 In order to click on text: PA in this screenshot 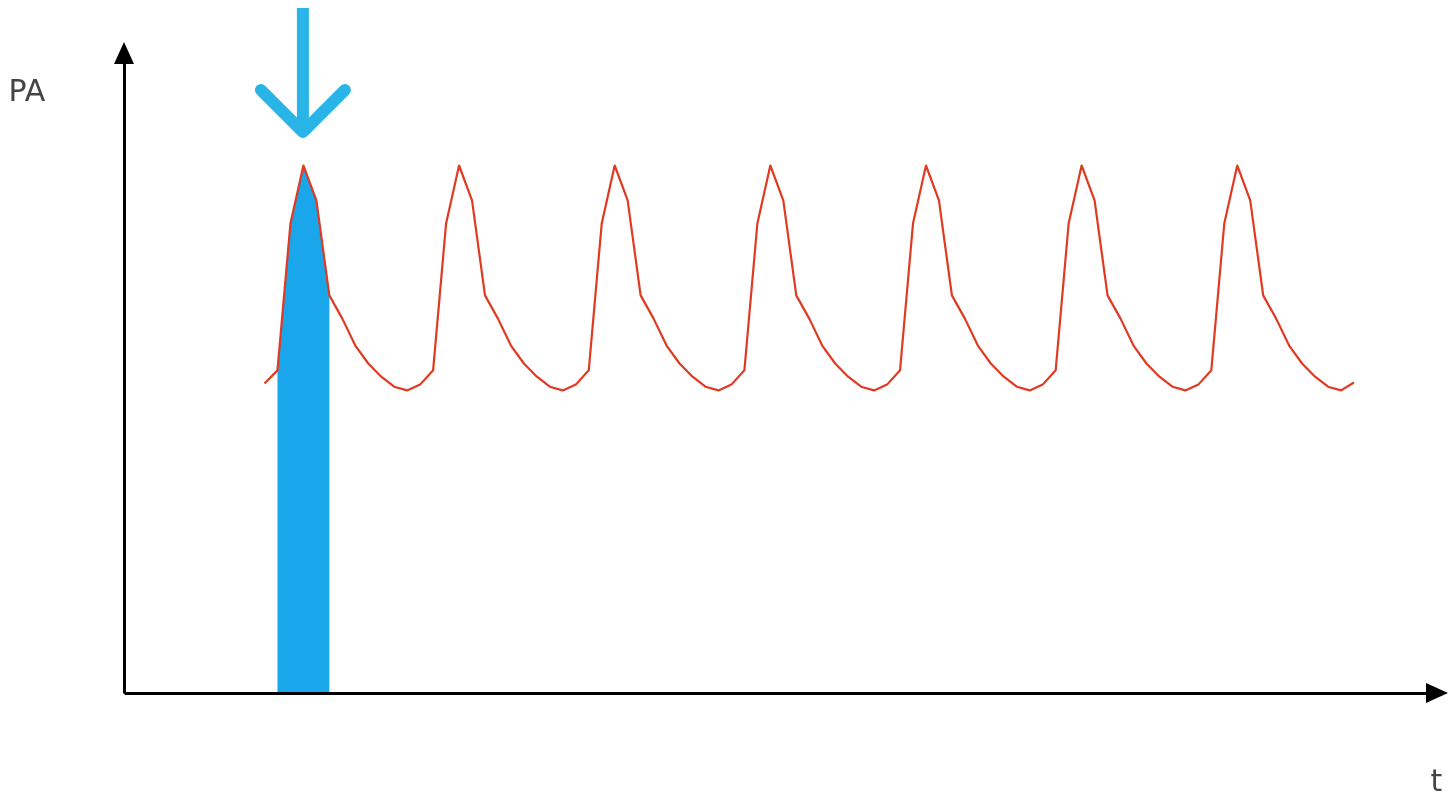, I will do `click(27, 90)`.